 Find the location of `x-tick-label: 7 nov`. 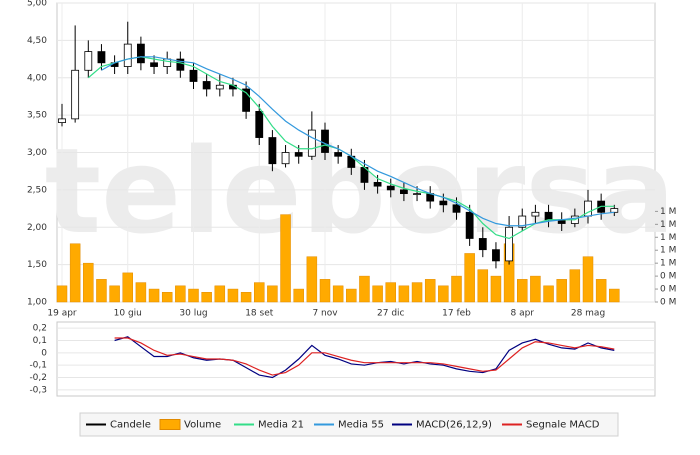

x-tick-label: 7 nov is located at coordinates (325, 314).